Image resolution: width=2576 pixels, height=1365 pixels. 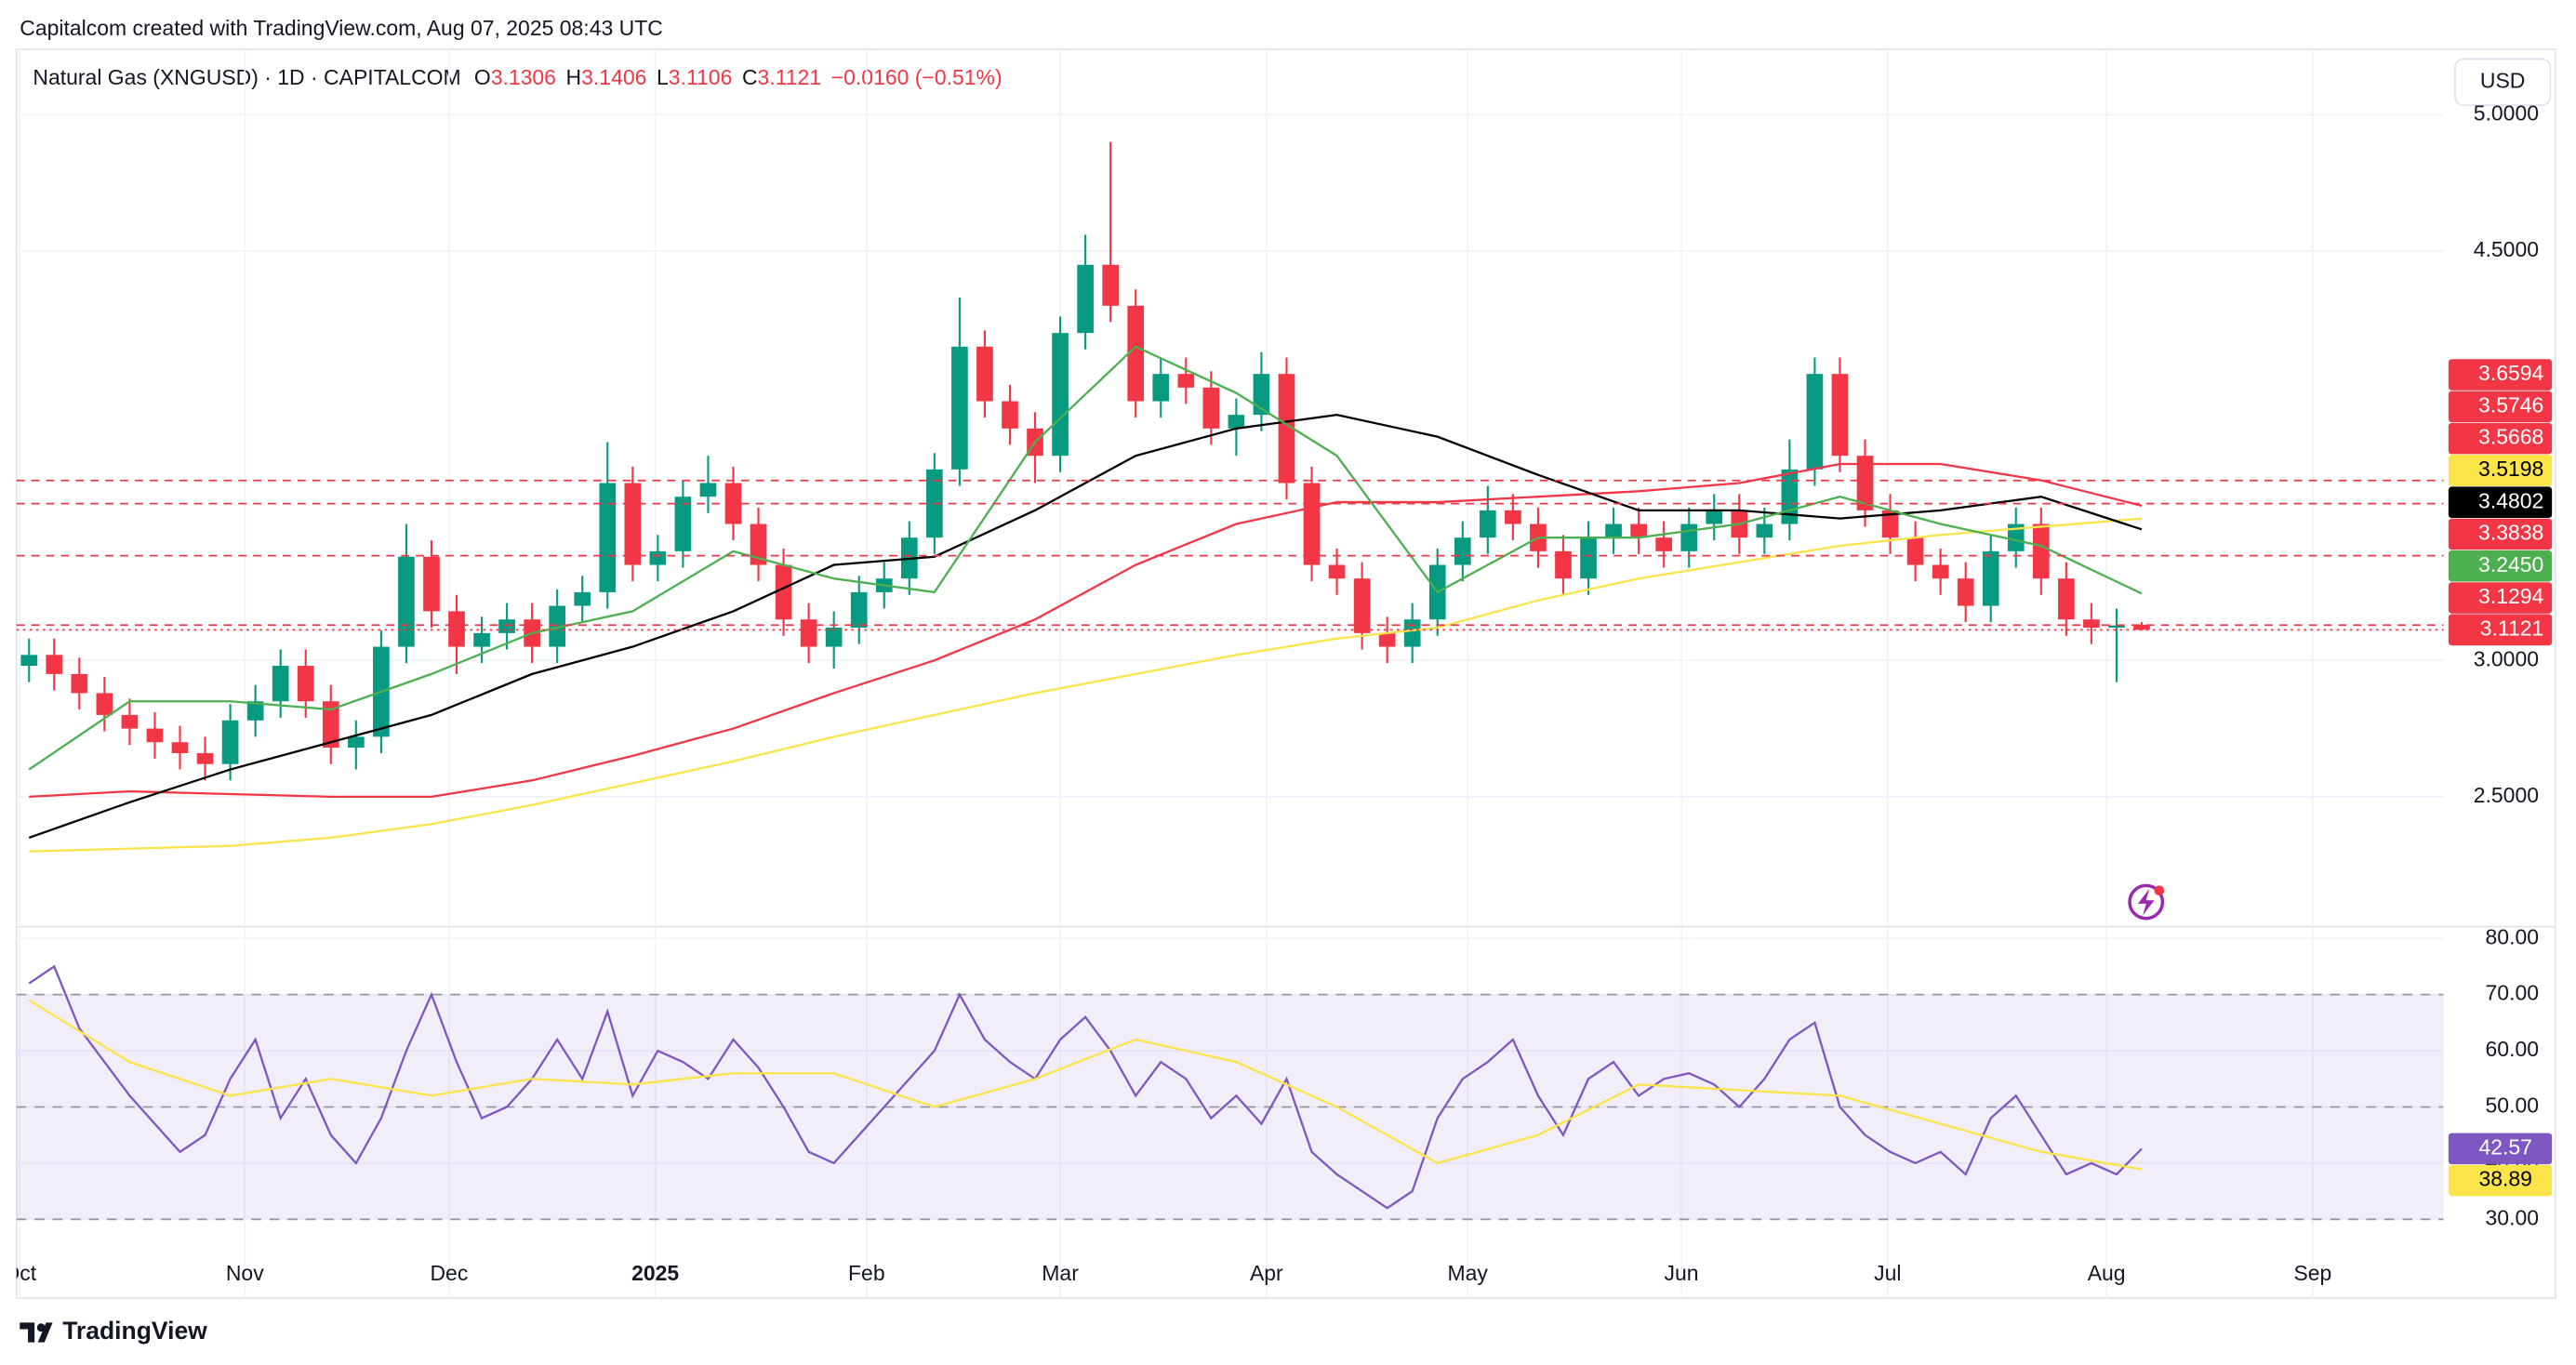 I want to click on ohlc-value: 3.1121, so click(x=790, y=77).